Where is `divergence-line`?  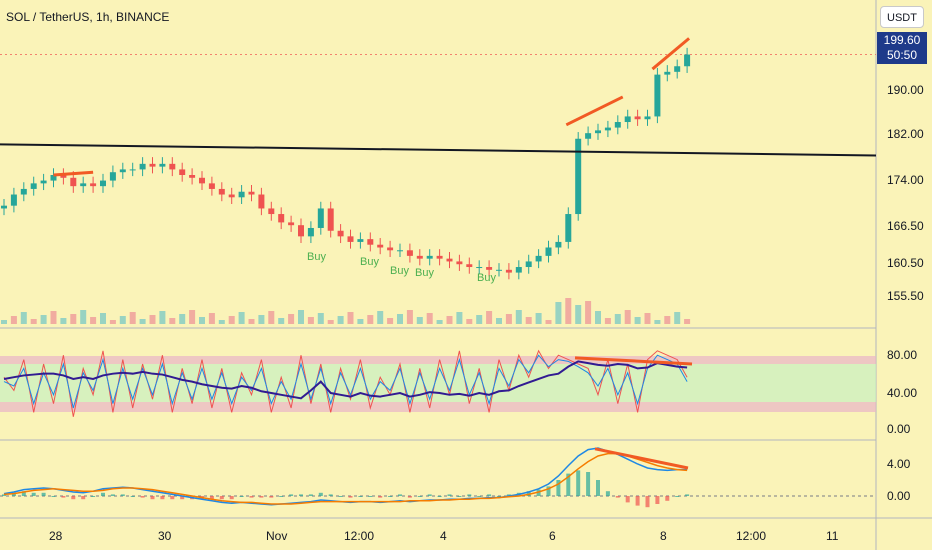
divergence-line is located at coordinates (73, 173).